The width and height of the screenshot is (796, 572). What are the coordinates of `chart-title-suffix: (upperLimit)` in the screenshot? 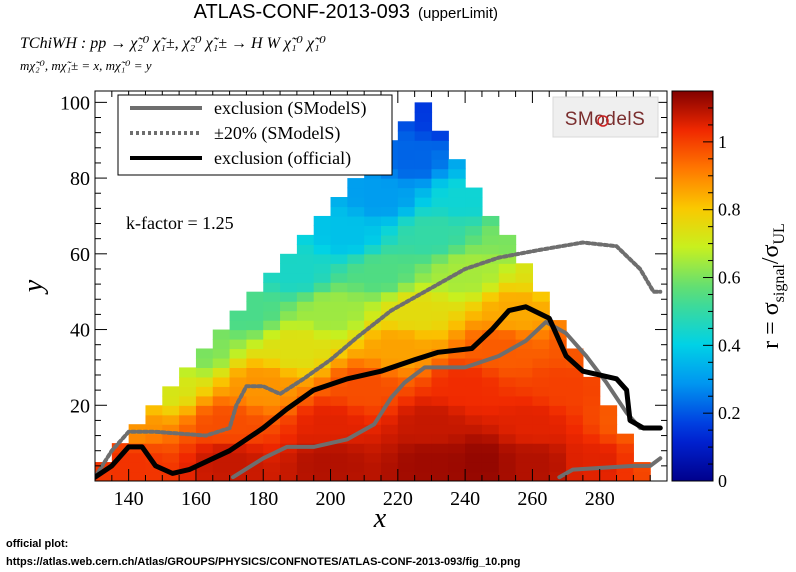 It's located at (458, 13).